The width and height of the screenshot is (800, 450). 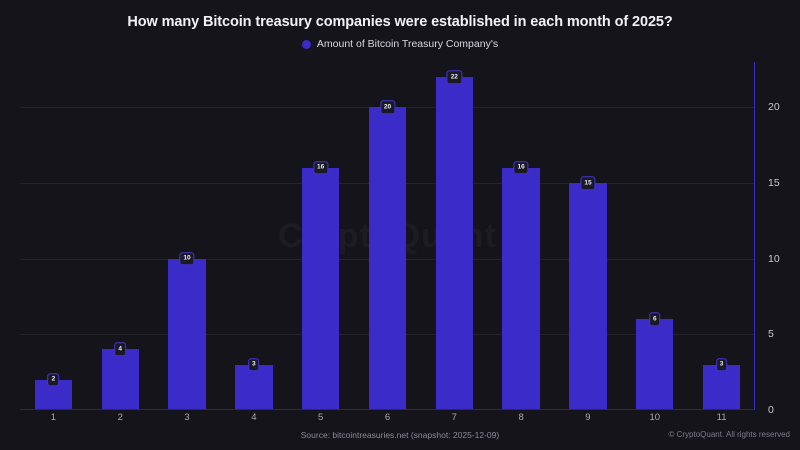 What do you see at coordinates (254, 417) in the screenshot?
I see `x-tick-label: 4` at bounding box center [254, 417].